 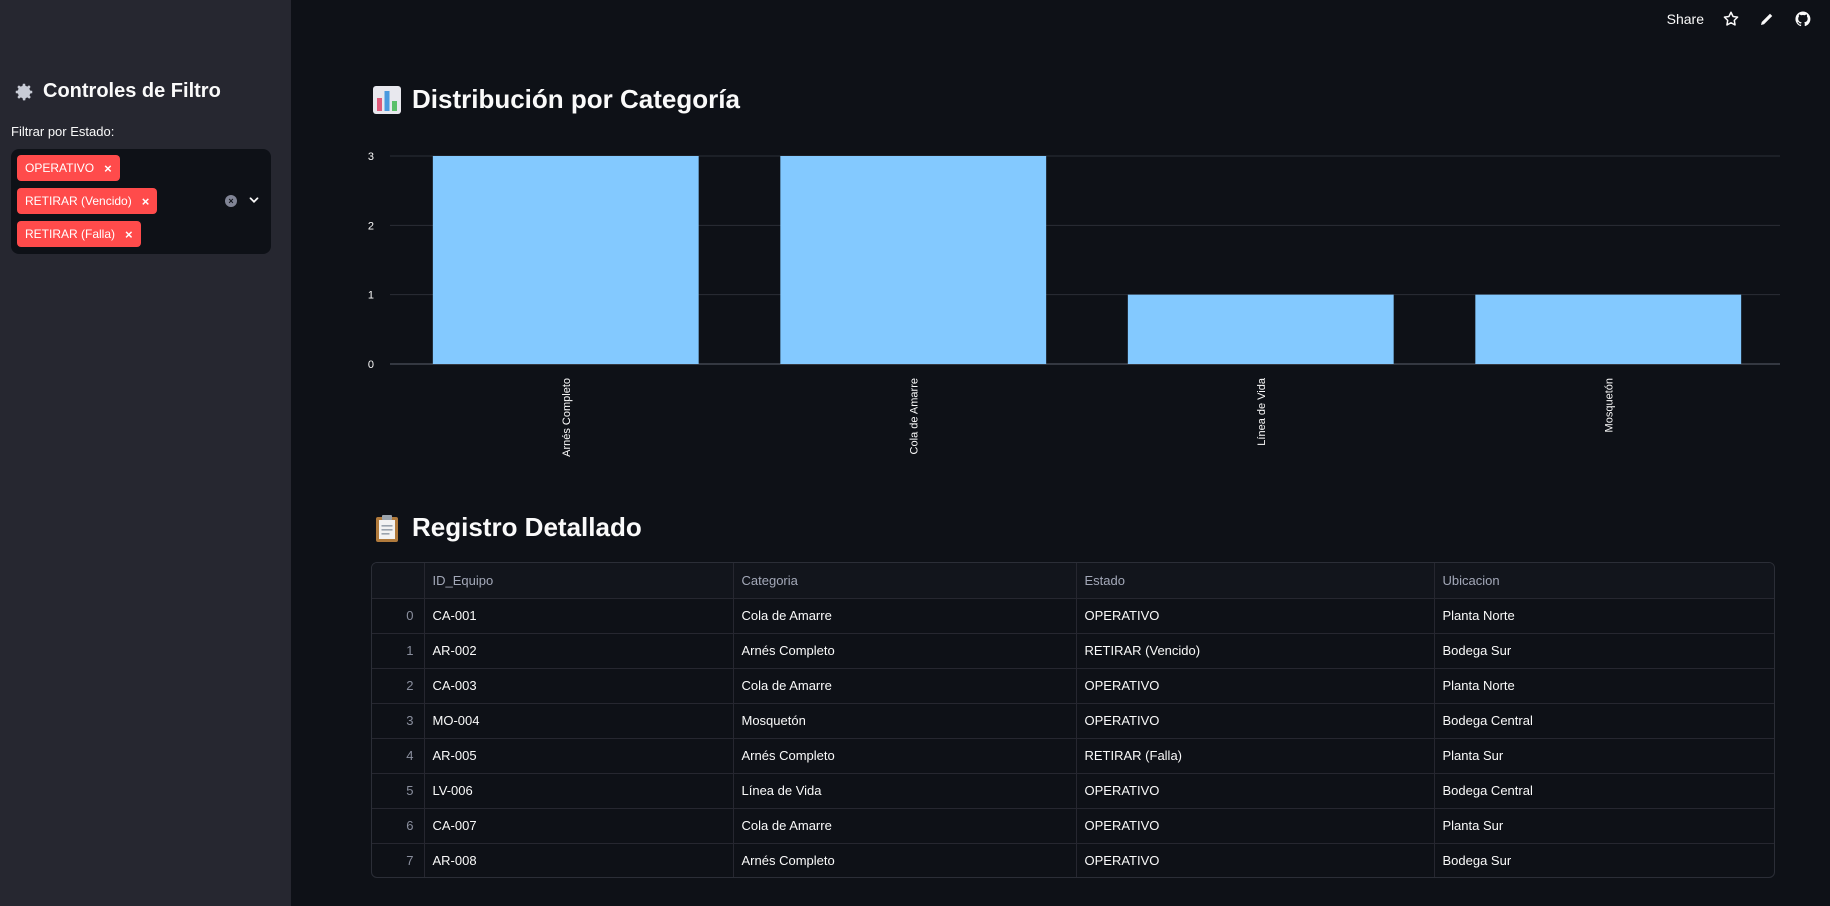 I want to click on column-header: Ubicacion, so click(x=1604, y=581).